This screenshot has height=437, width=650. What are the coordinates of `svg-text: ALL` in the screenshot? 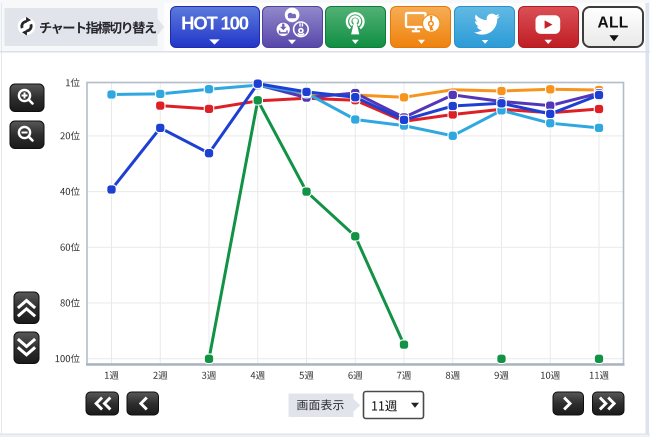 It's located at (612, 23).